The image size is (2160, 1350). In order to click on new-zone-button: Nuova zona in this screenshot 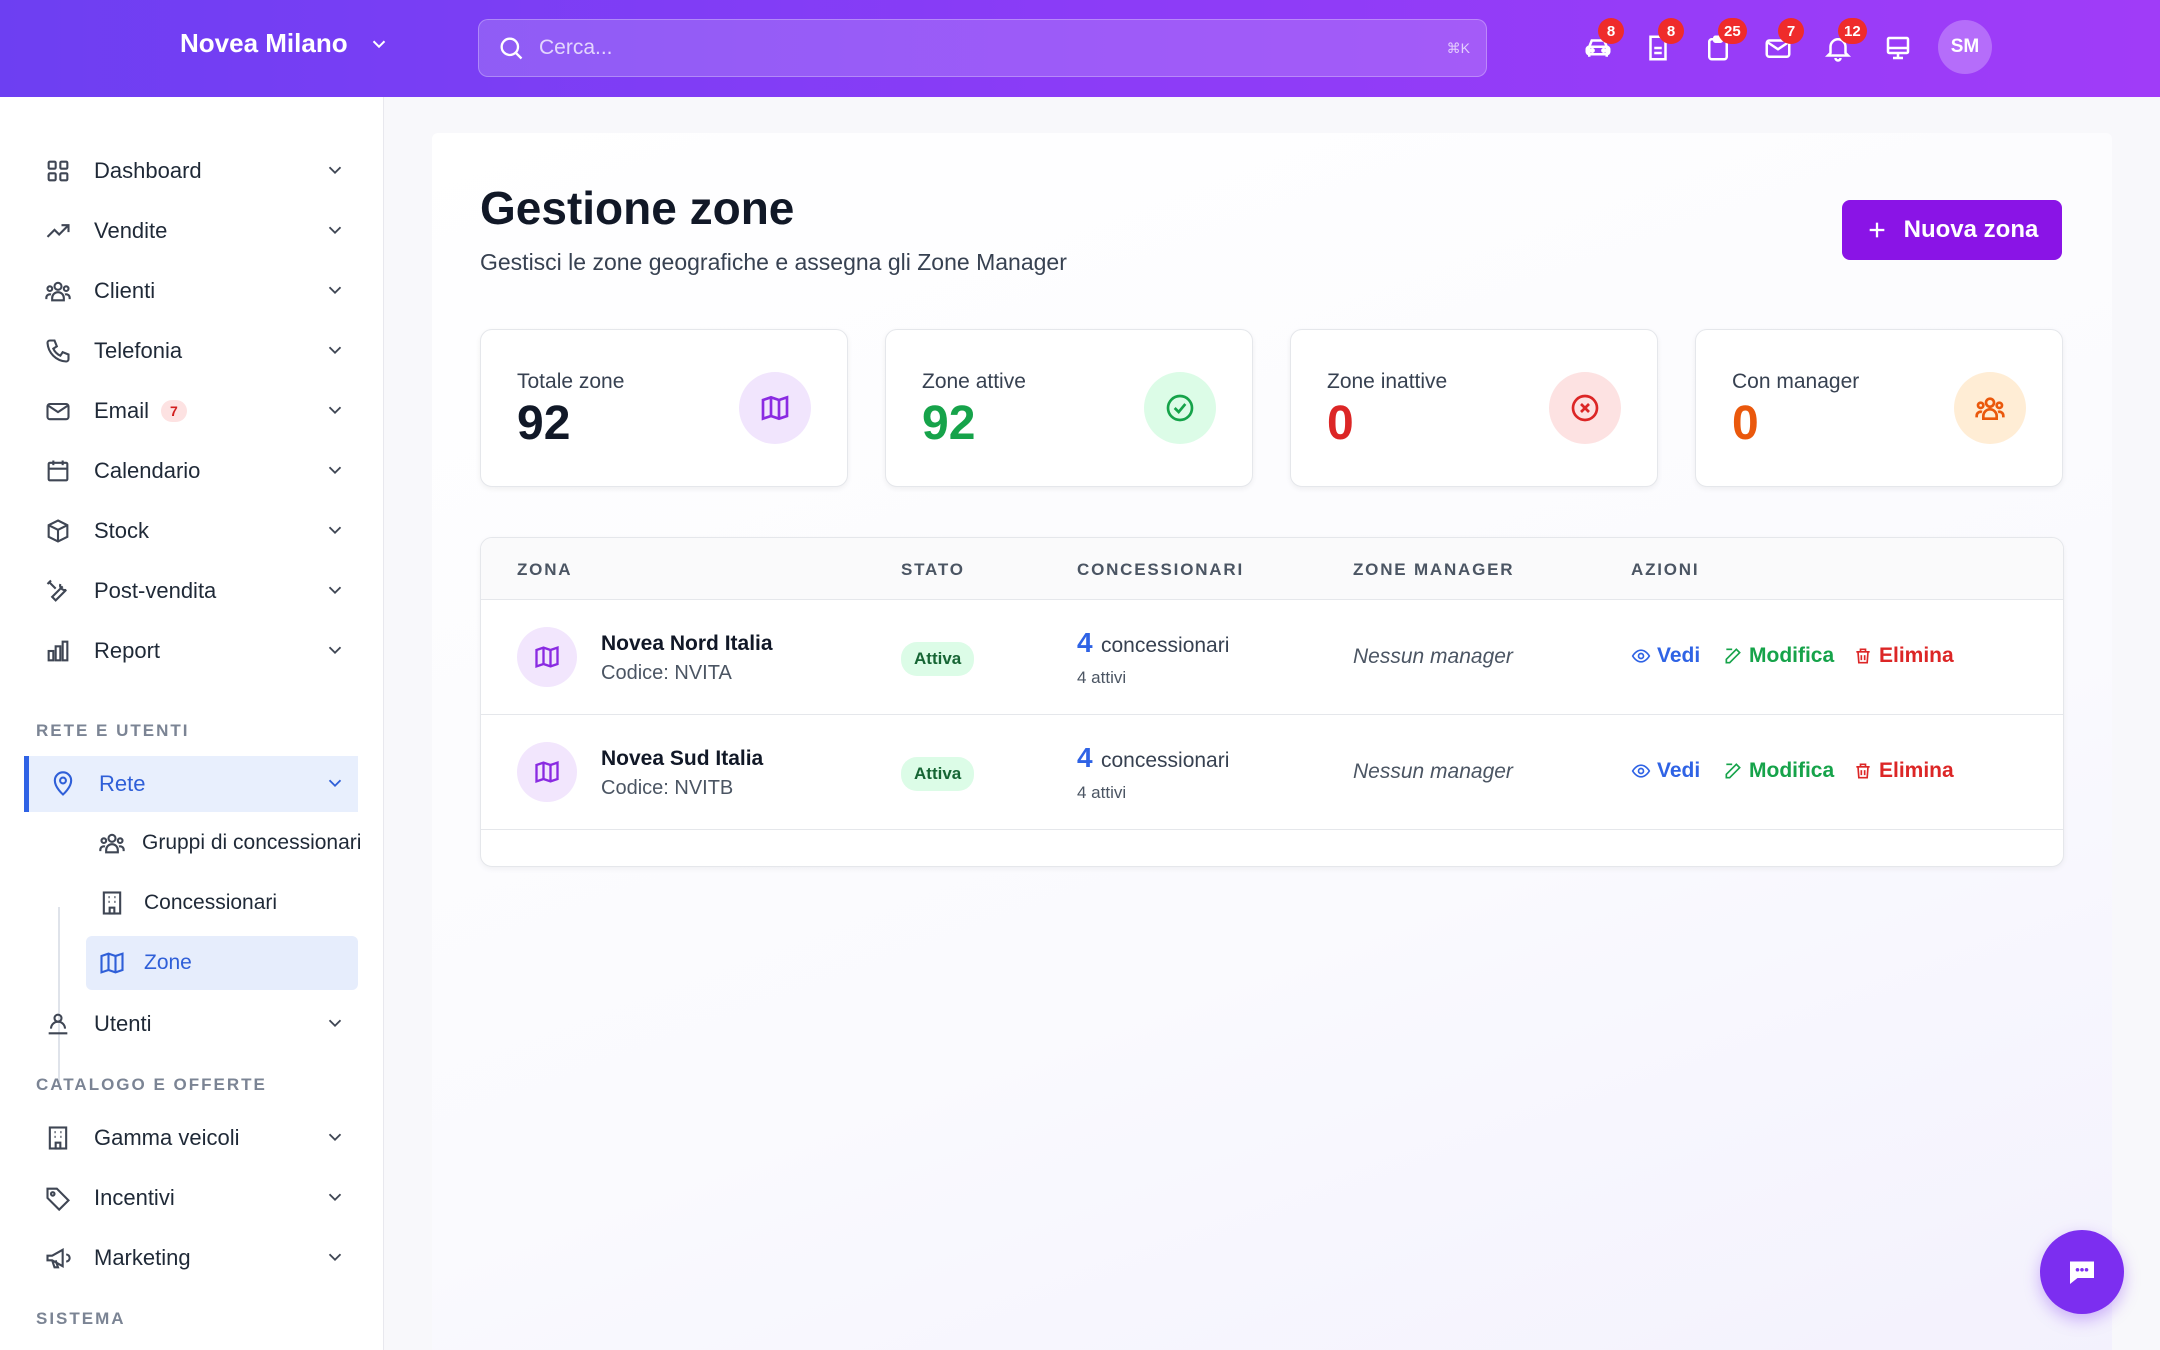, I will do `click(1952, 230)`.